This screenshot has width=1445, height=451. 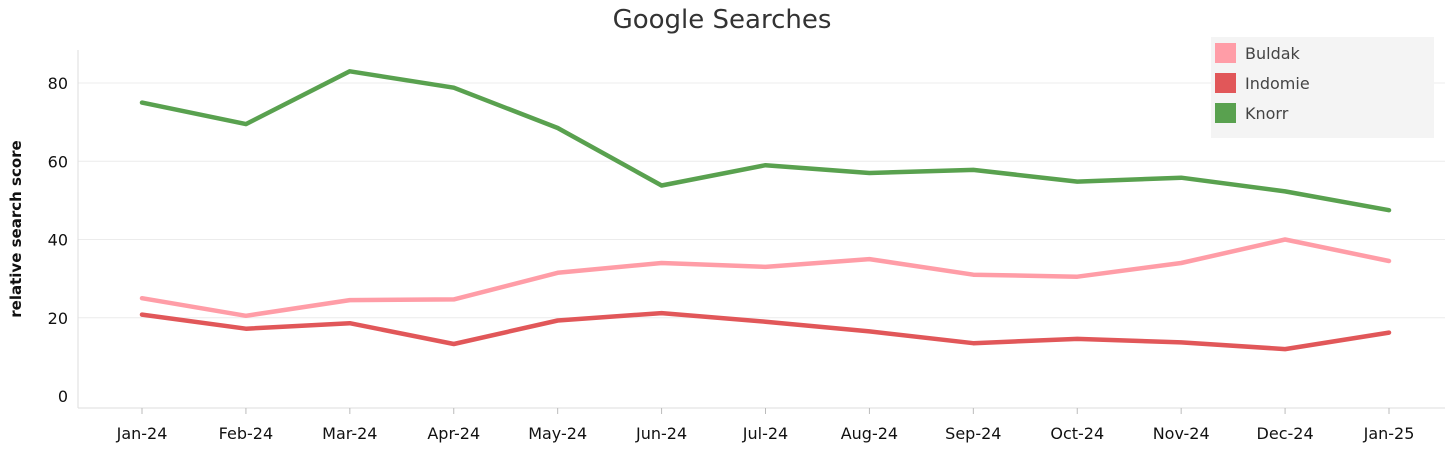 What do you see at coordinates (1077, 433) in the screenshot?
I see `x-tick-label: Oct-24` at bounding box center [1077, 433].